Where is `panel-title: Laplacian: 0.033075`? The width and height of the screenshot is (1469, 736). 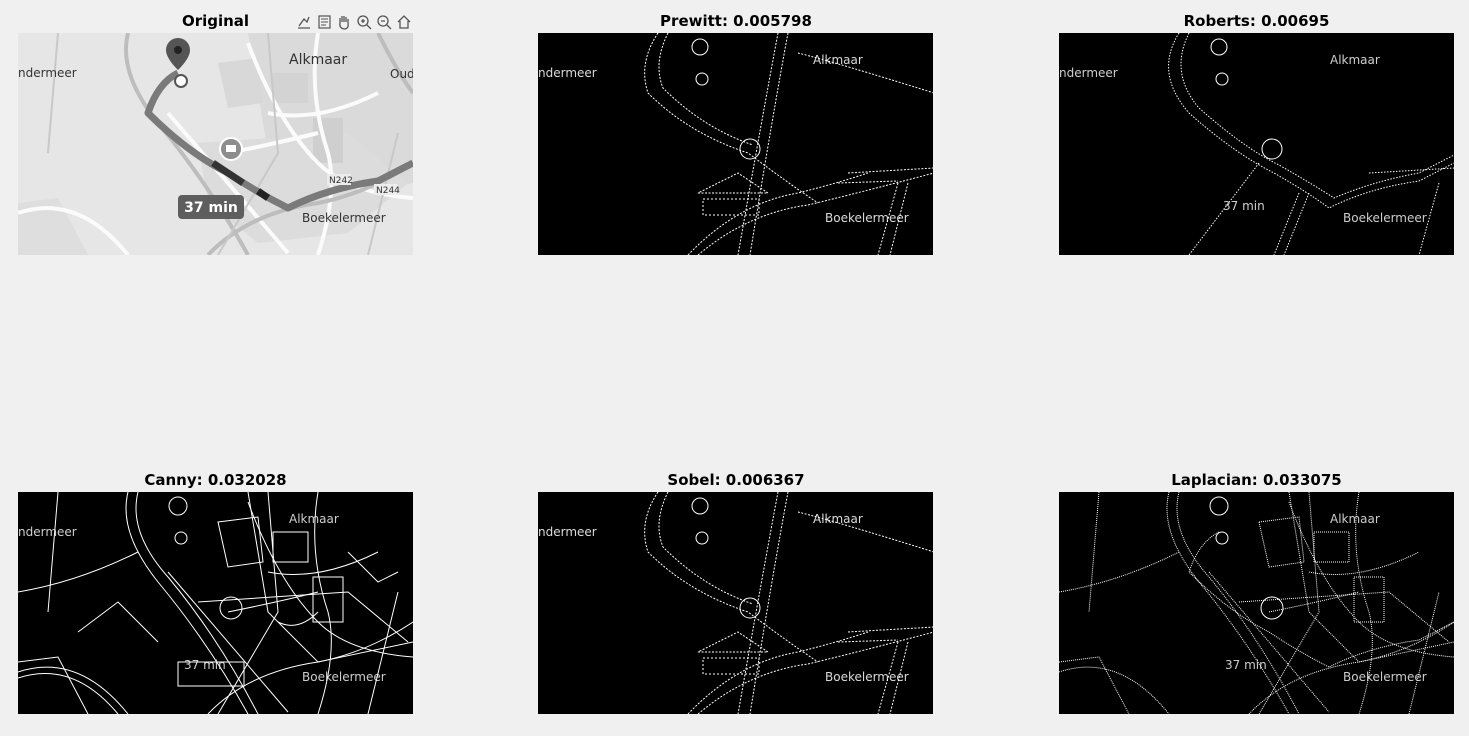
panel-title: Laplacian: 0.033075 is located at coordinates (1256, 480).